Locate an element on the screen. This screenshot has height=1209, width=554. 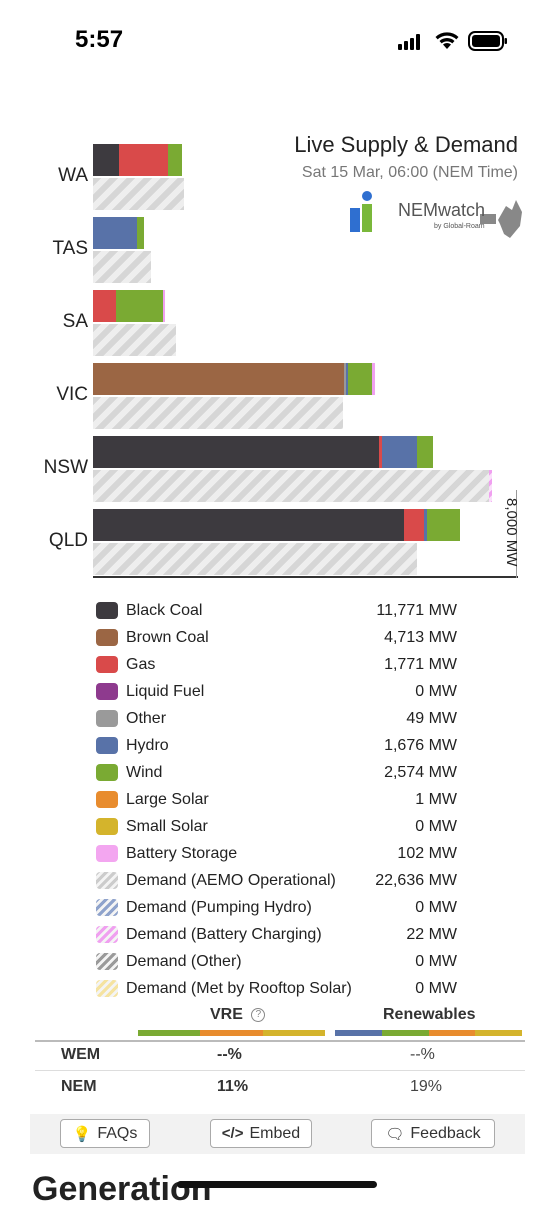
legend-item: Large Solar 1 MW is located at coordinates (286, 799).